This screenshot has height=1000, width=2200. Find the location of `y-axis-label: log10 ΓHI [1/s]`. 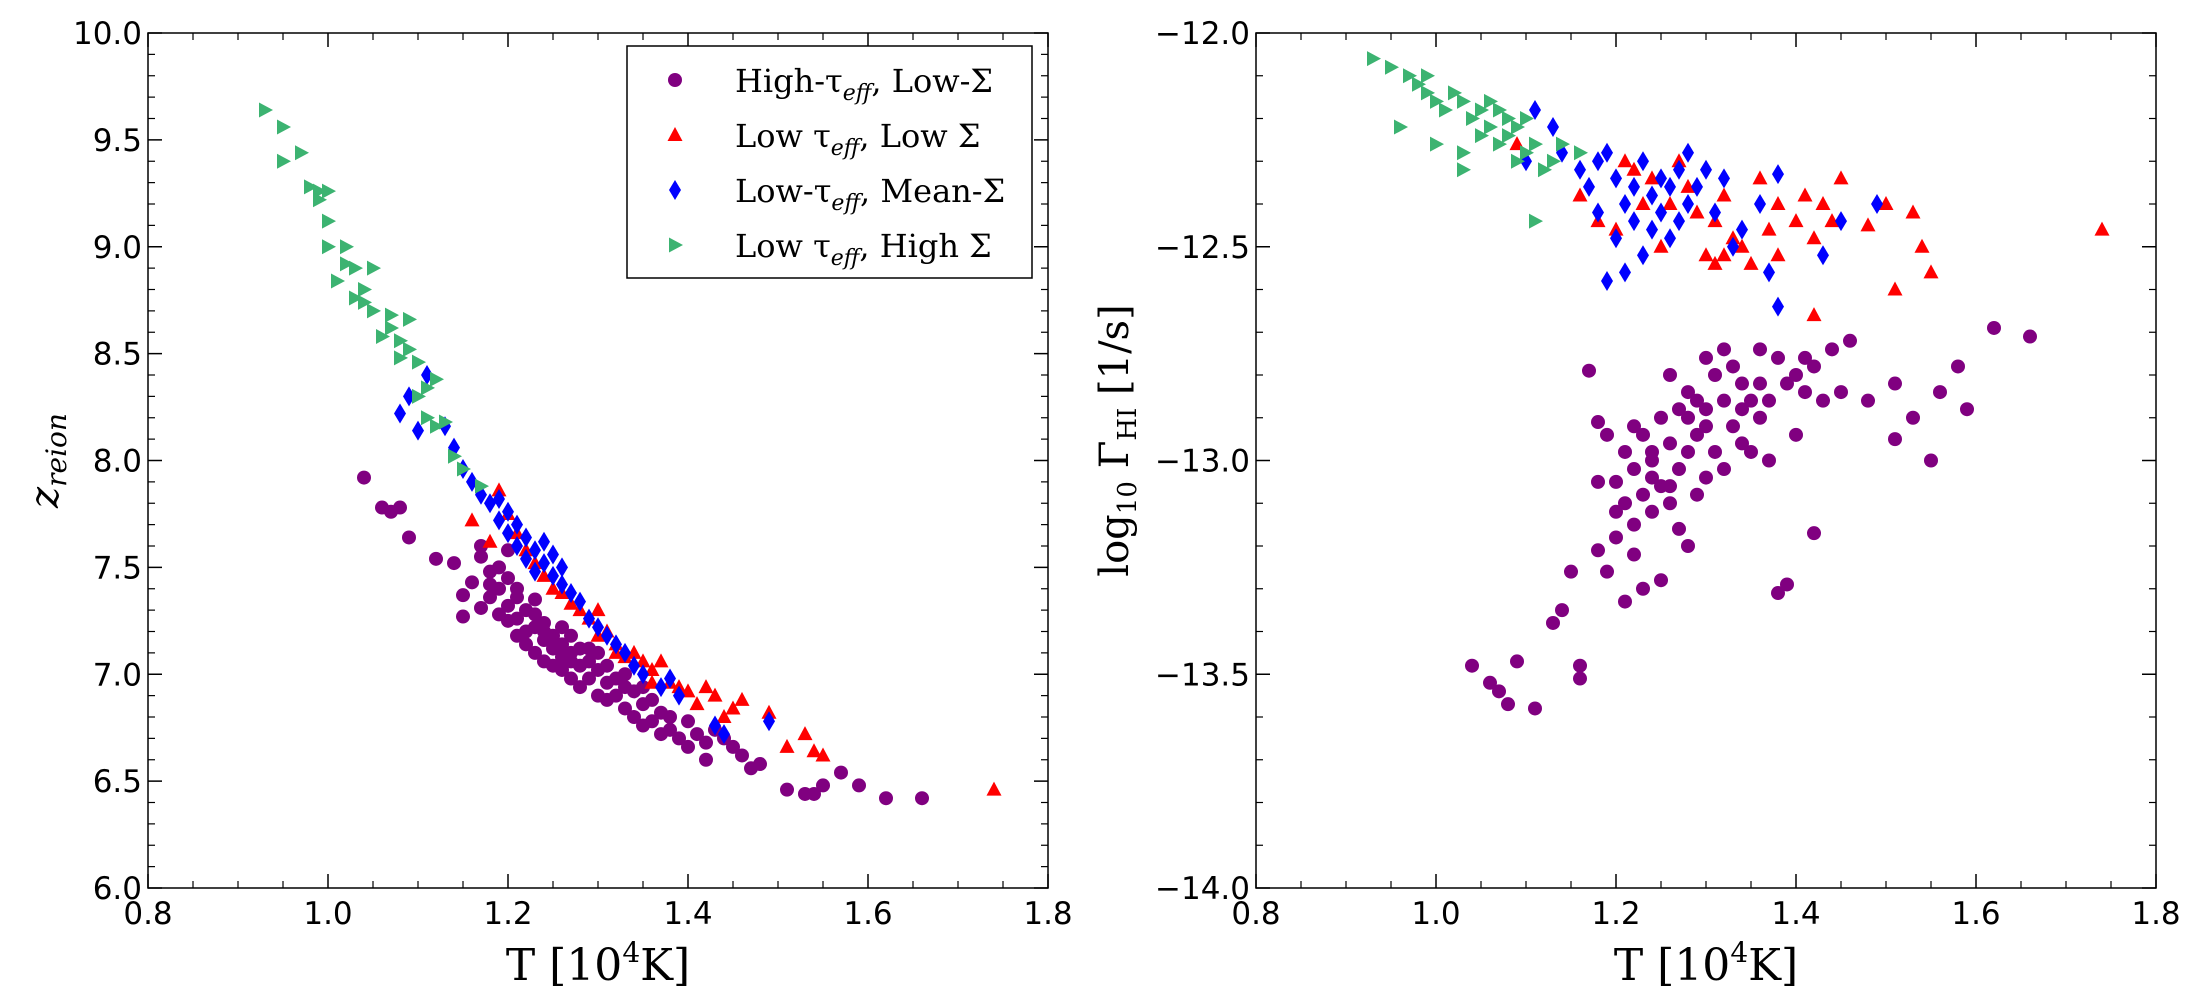

y-axis-label: log10 ΓHI [1/s] is located at coordinates (1117, 440).